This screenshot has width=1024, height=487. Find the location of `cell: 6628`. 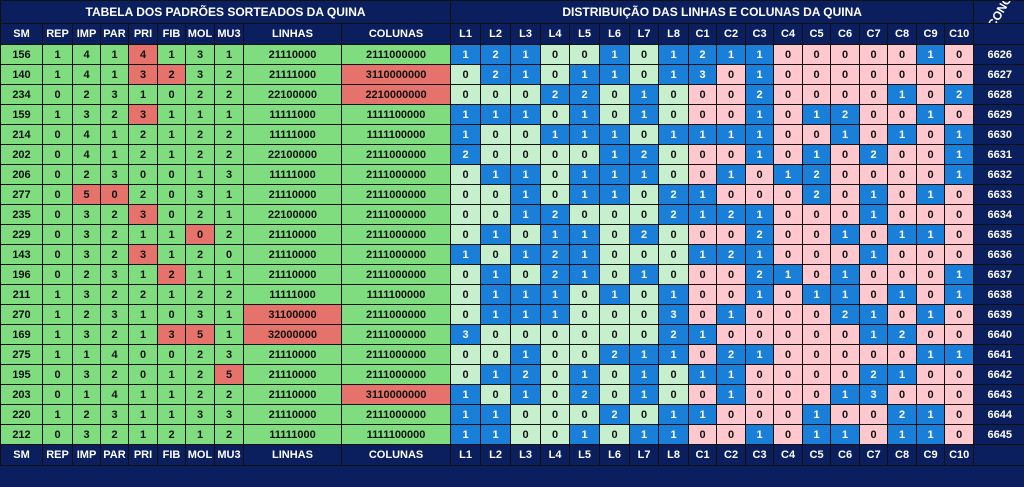

cell: 6628 is located at coordinates (998, 94).